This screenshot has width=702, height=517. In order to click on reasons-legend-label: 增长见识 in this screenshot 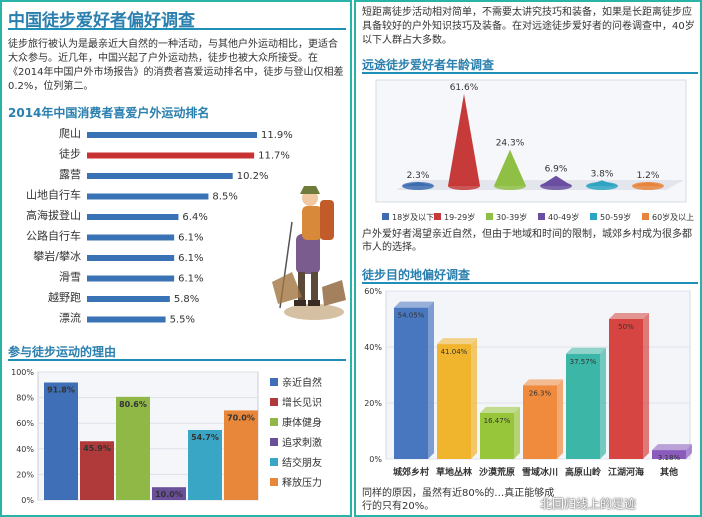, I will do `click(302, 402)`.